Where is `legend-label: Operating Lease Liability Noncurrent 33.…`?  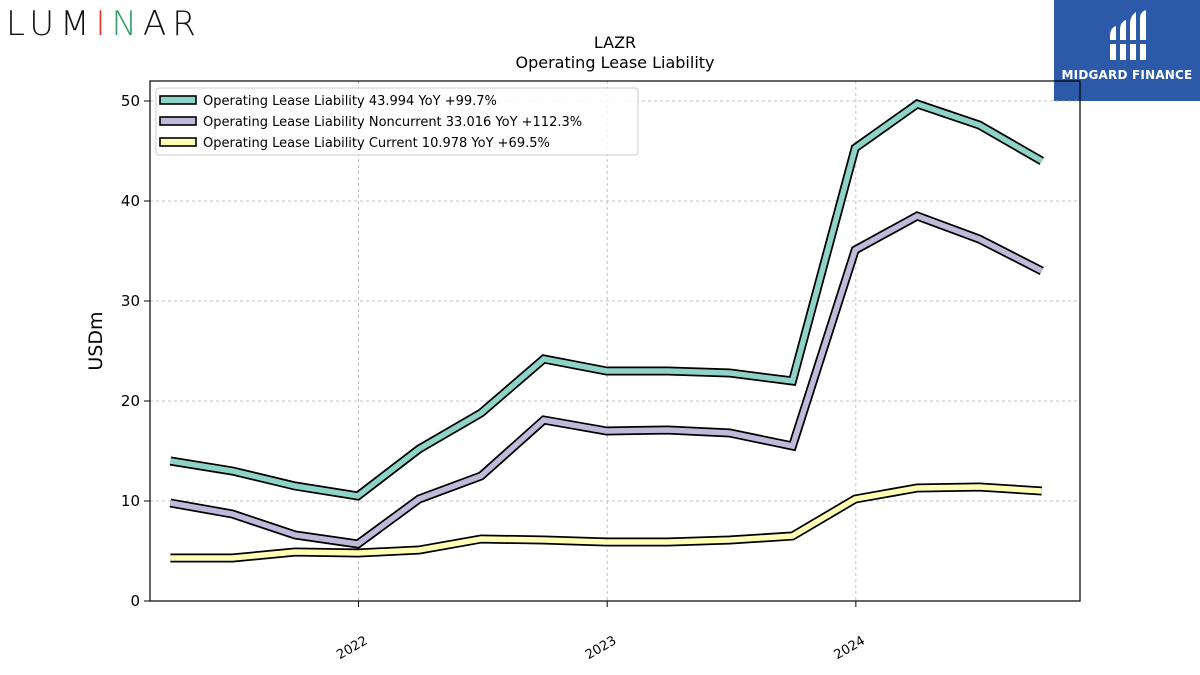 legend-label: Operating Lease Liability Noncurrent 33.… is located at coordinates (392, 122).